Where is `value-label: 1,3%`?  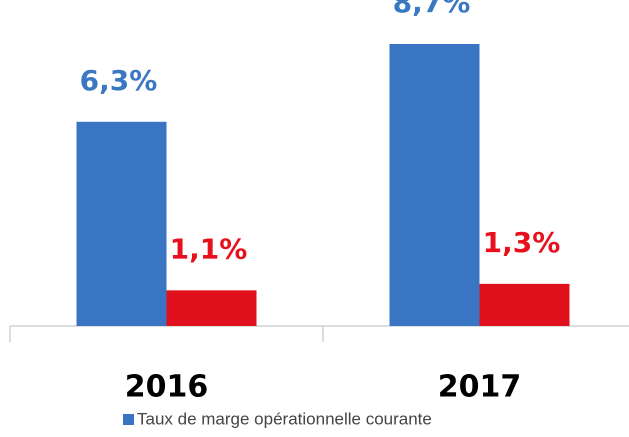
value-label: 1,3% is located at coordinates (522, 242).